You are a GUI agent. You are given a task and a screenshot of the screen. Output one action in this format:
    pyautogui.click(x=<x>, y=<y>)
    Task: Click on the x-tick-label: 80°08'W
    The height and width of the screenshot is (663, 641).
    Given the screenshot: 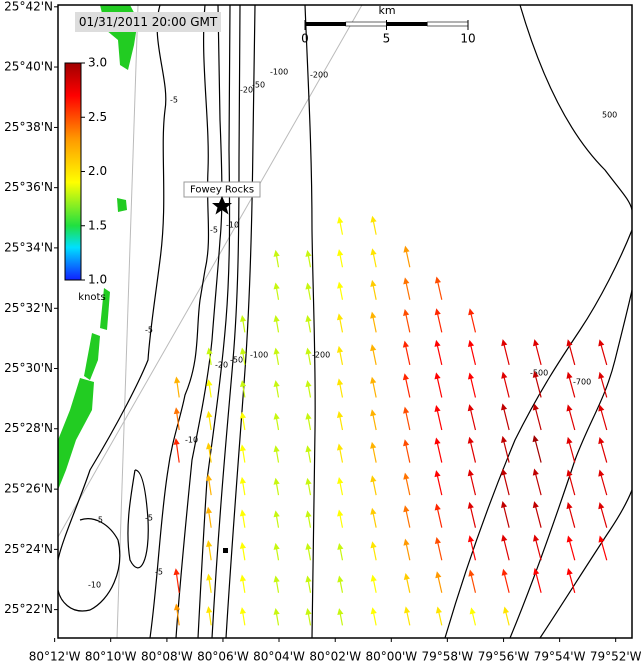 What is the action you would take?
    pyautogui.click(x=167, y=656)
    